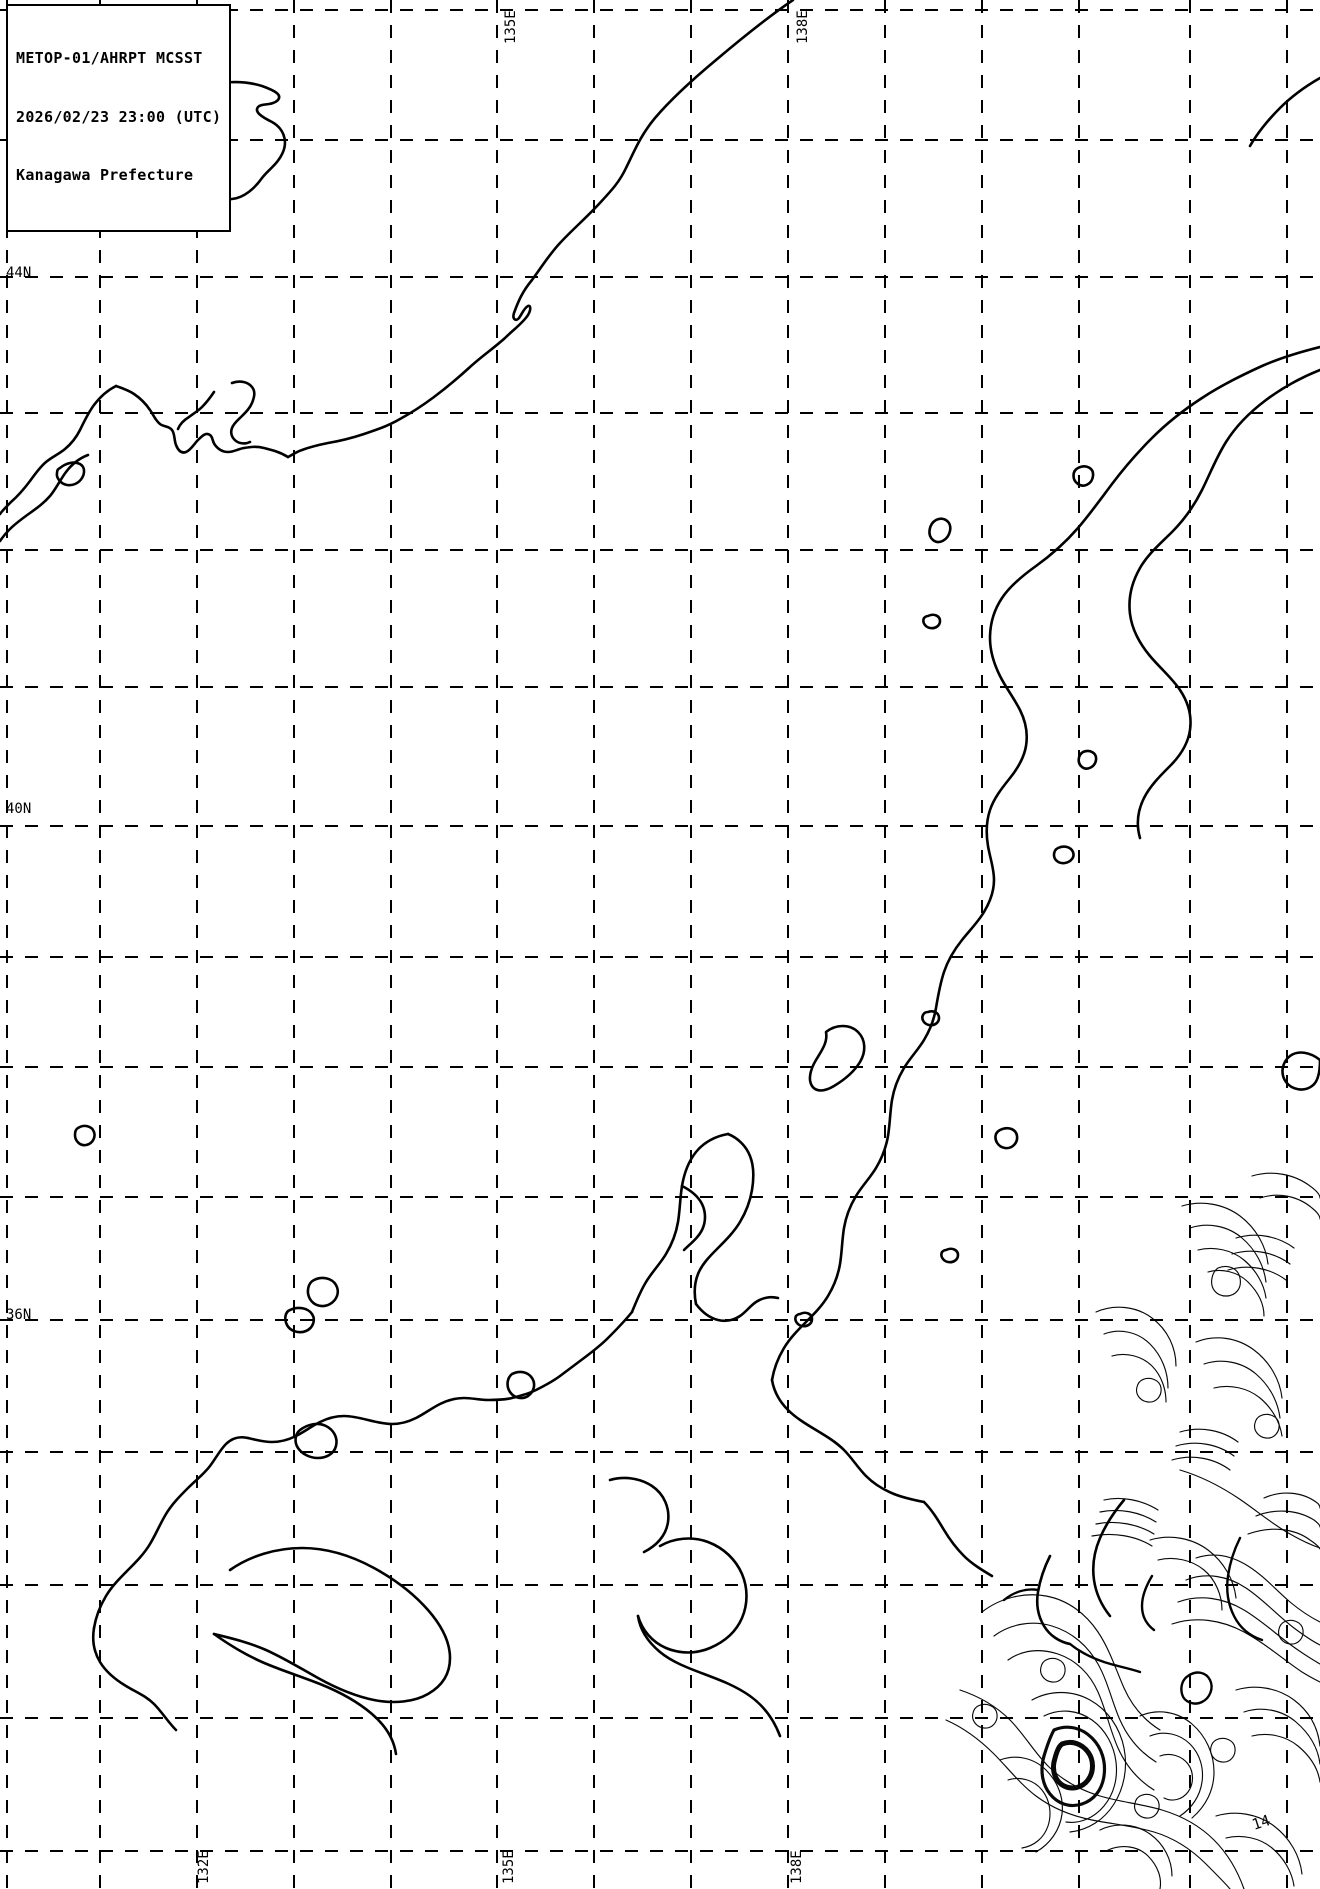 This screenshot has width=1320, height=1889. I want to click on sst-contours: 14, so click(1132, 1530).